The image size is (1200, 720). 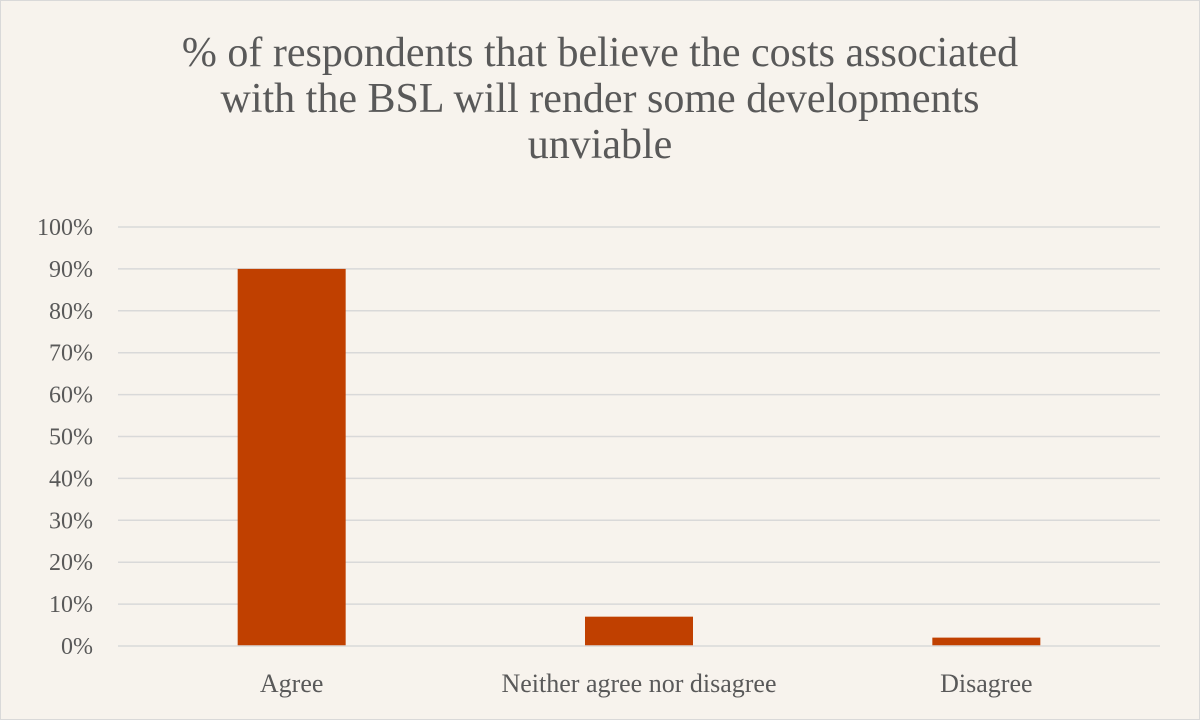 What do you see at coordinates (986, 641) in the screenshot?
I see `bar-disagree` at bounding box center [986, 641].